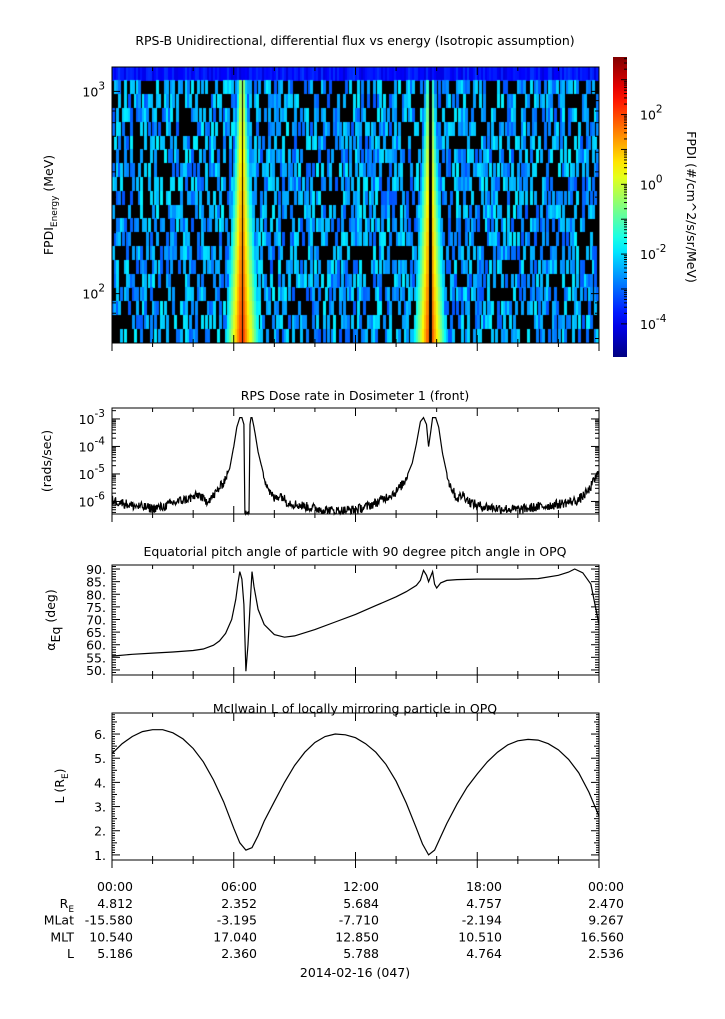  Describe the element at coordinates (96, 594) in the screenshot. I see `panel3-y-tick-label: 80.` at that location.